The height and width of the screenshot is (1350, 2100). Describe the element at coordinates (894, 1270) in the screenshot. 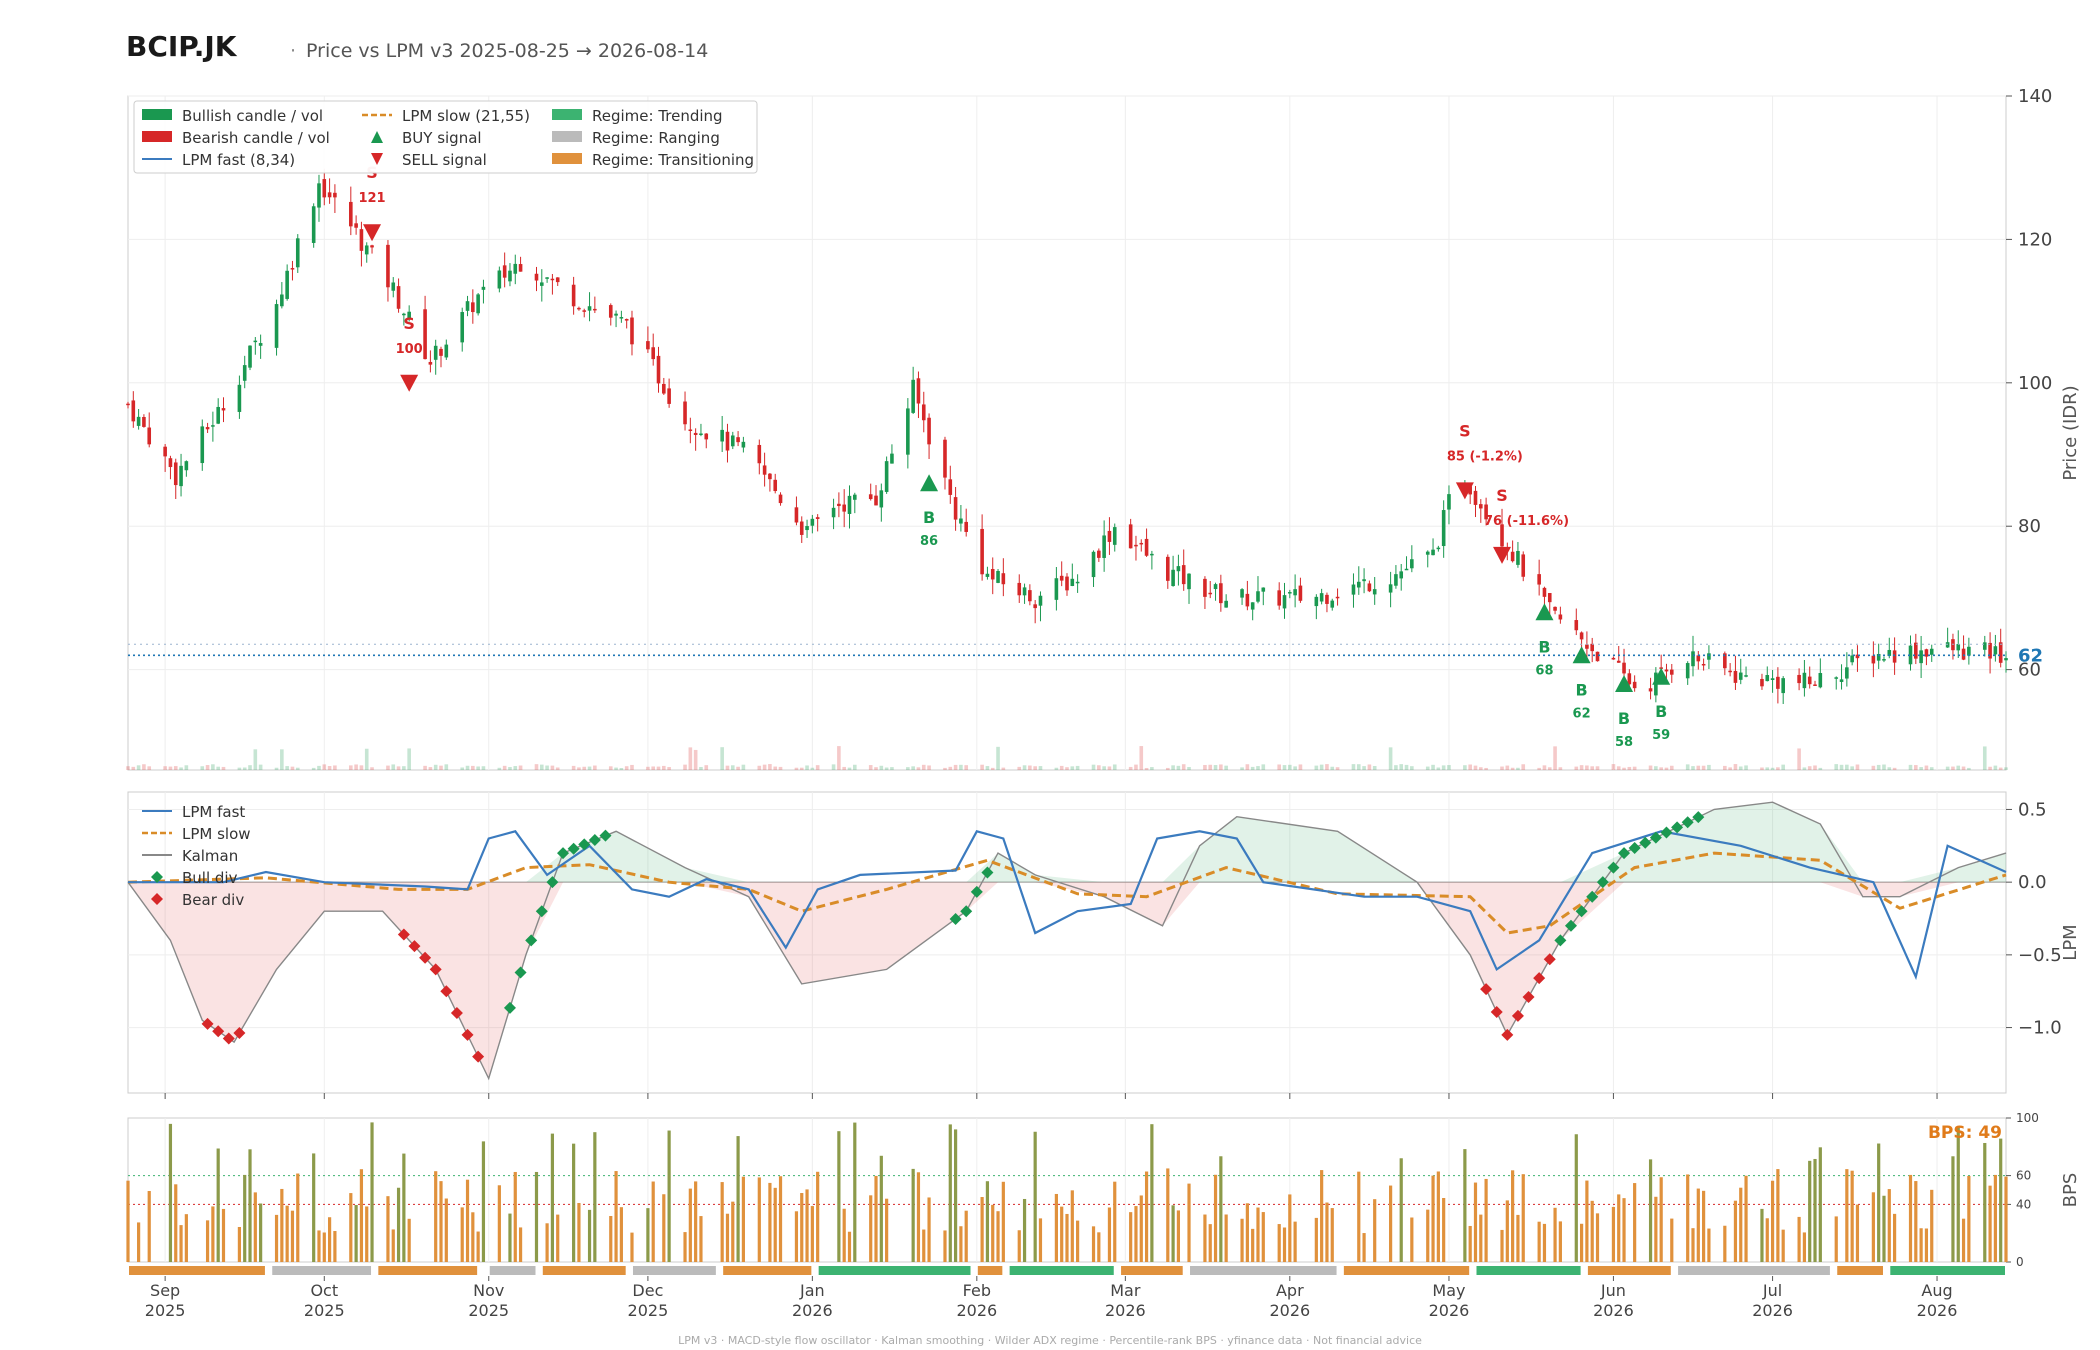

I see `regime-segment-trending` at that location.